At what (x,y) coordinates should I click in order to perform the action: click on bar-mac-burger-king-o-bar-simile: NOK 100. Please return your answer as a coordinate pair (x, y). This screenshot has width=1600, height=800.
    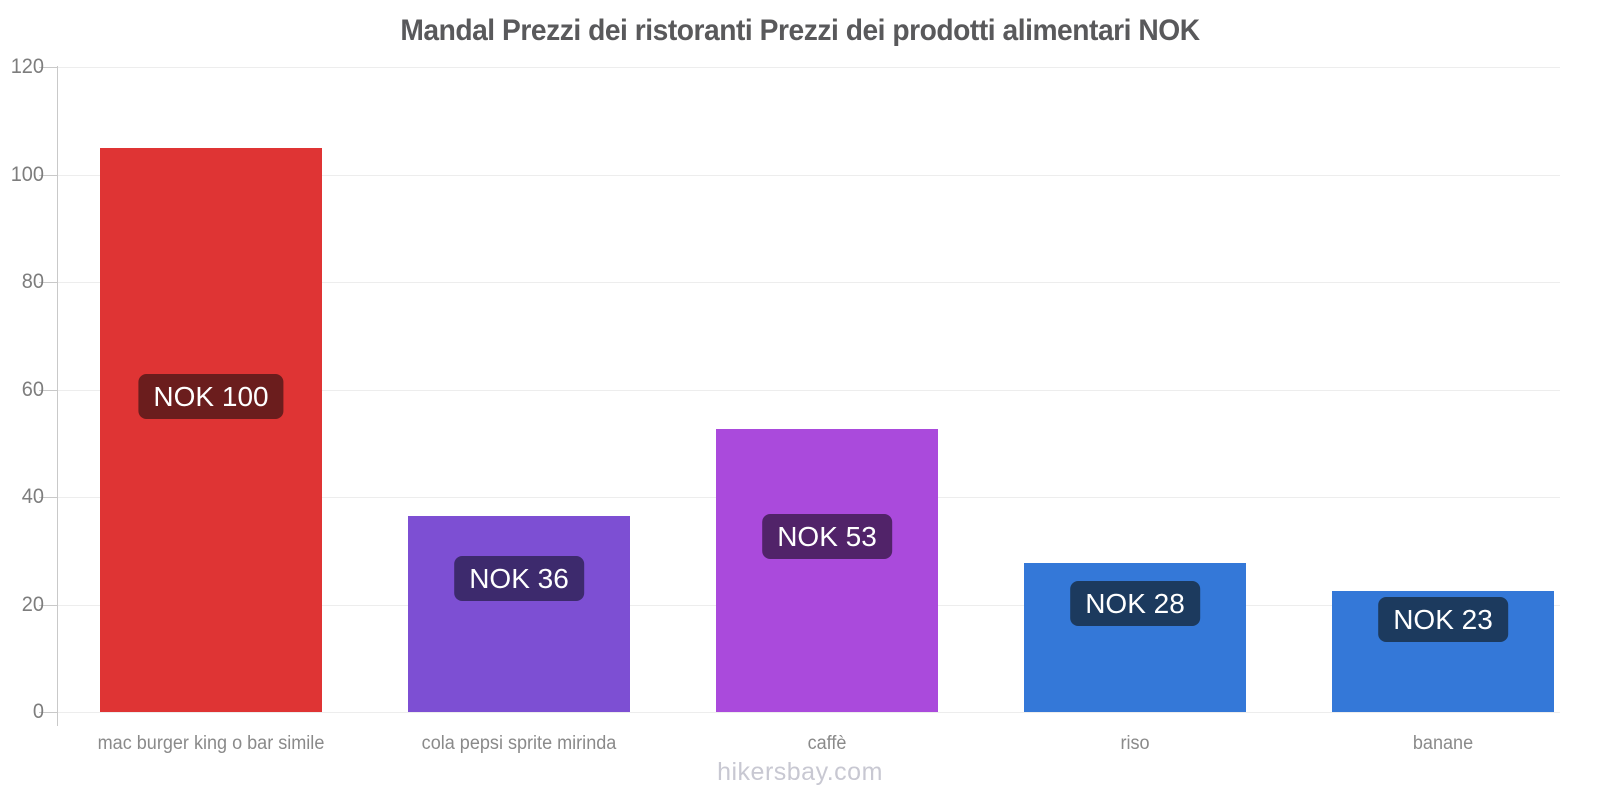
    Looking at the image, I should click on (211, 430).